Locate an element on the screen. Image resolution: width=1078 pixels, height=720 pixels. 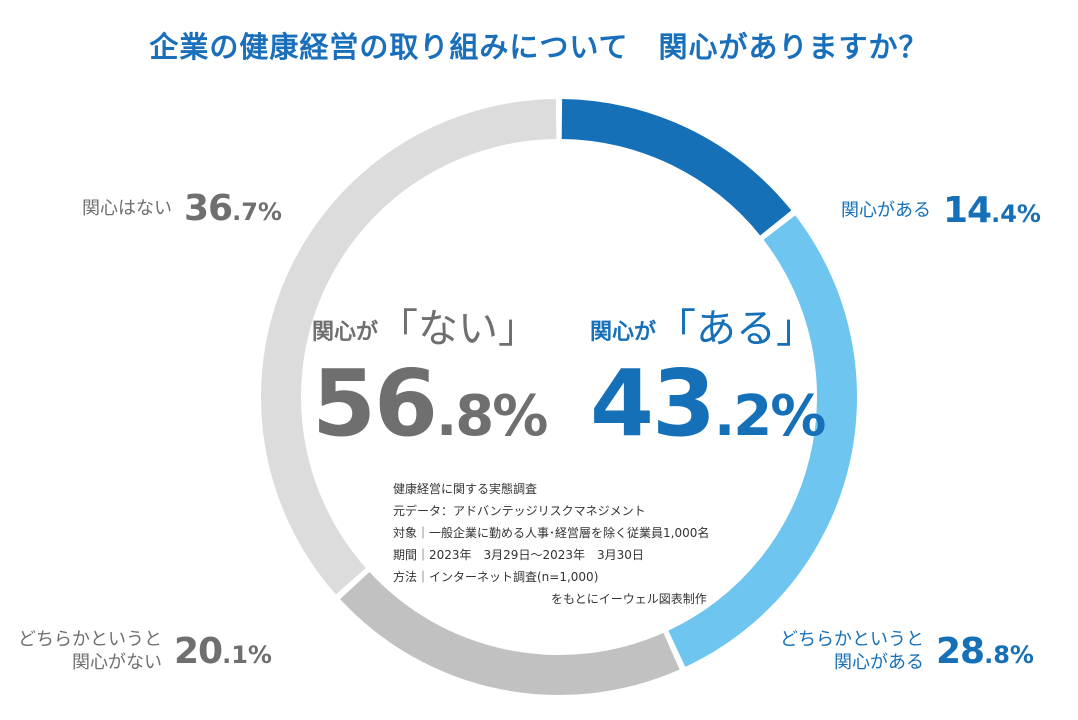
label-somewhat-interested-name: どちらかというと 関心がある is located at coordinates (852, 651).